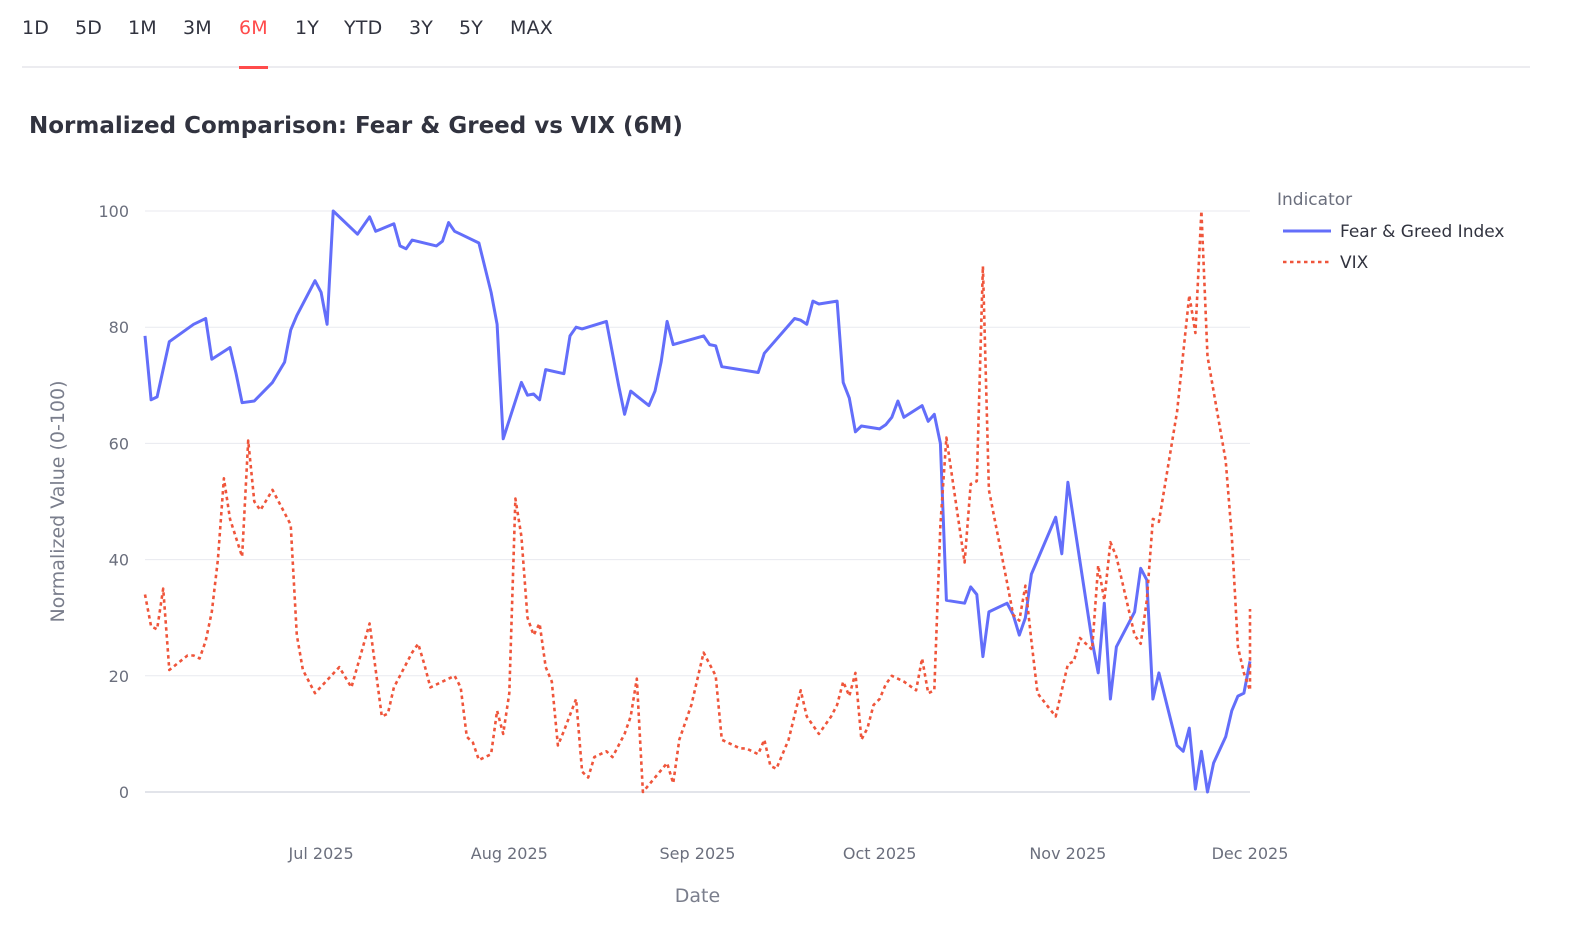  I want to click on y-tick-label: 60, so click(119, 443).